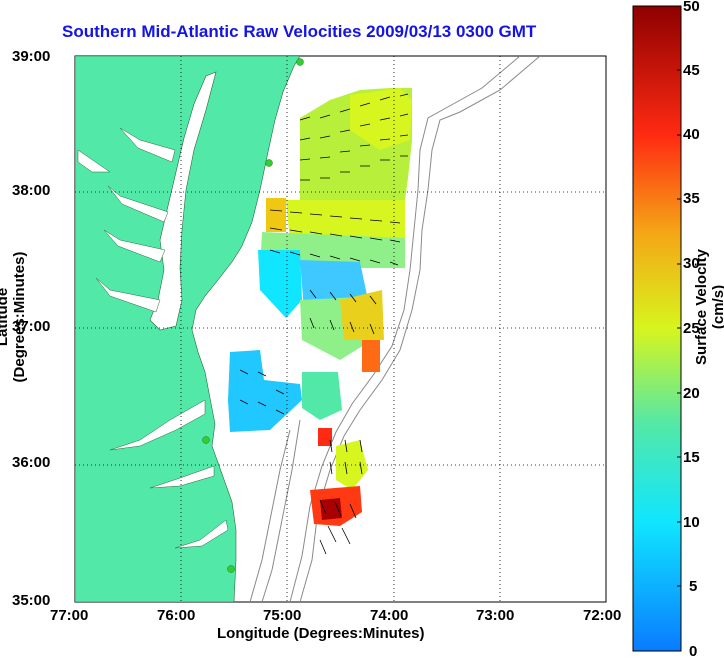  Describe the element at coordinates (691, 198) in the screenshot. I see `colorbar-tick: 35` at that location.